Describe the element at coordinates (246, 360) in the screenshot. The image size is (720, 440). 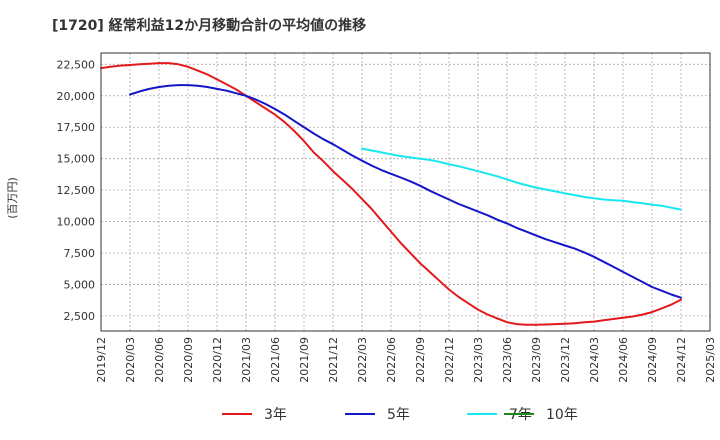
I see `x-tick-label: 2021/03` at that location.